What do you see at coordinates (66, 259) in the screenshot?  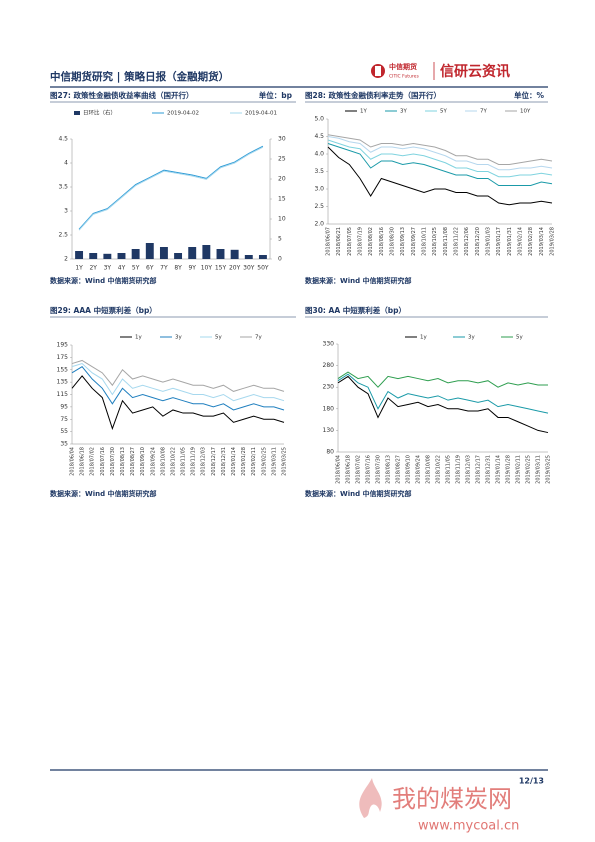 I see `y-tick-label: 2` at bounding box center [66, 259].